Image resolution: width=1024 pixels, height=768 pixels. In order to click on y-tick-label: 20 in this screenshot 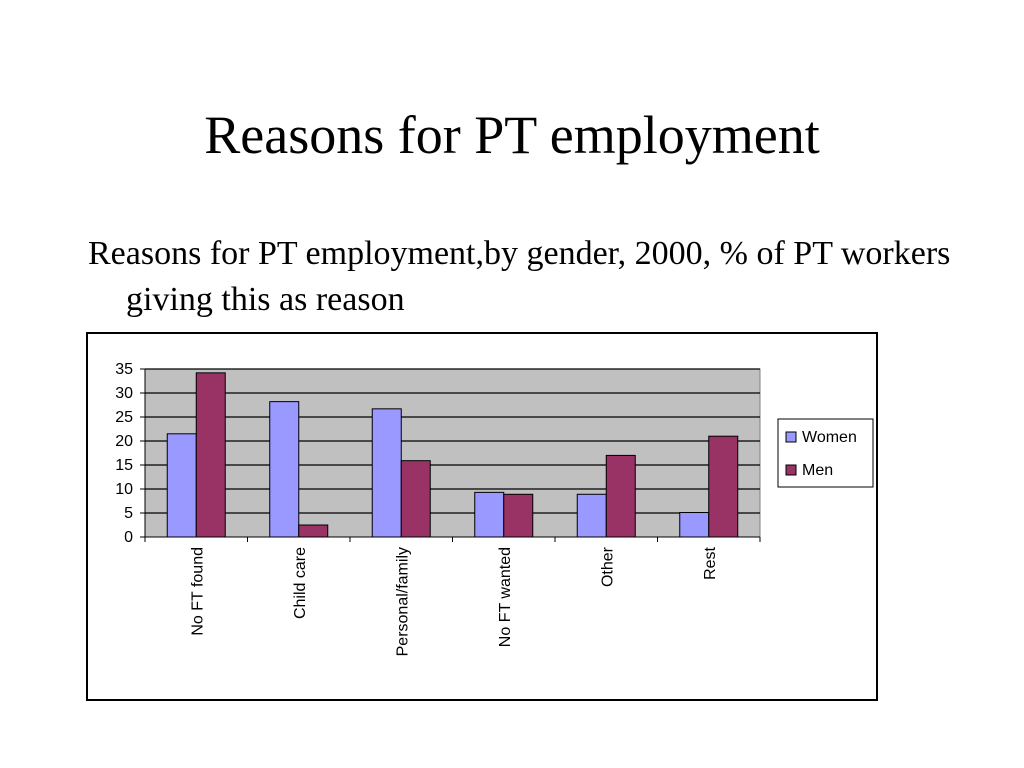, I will do `click(124, 441)`.